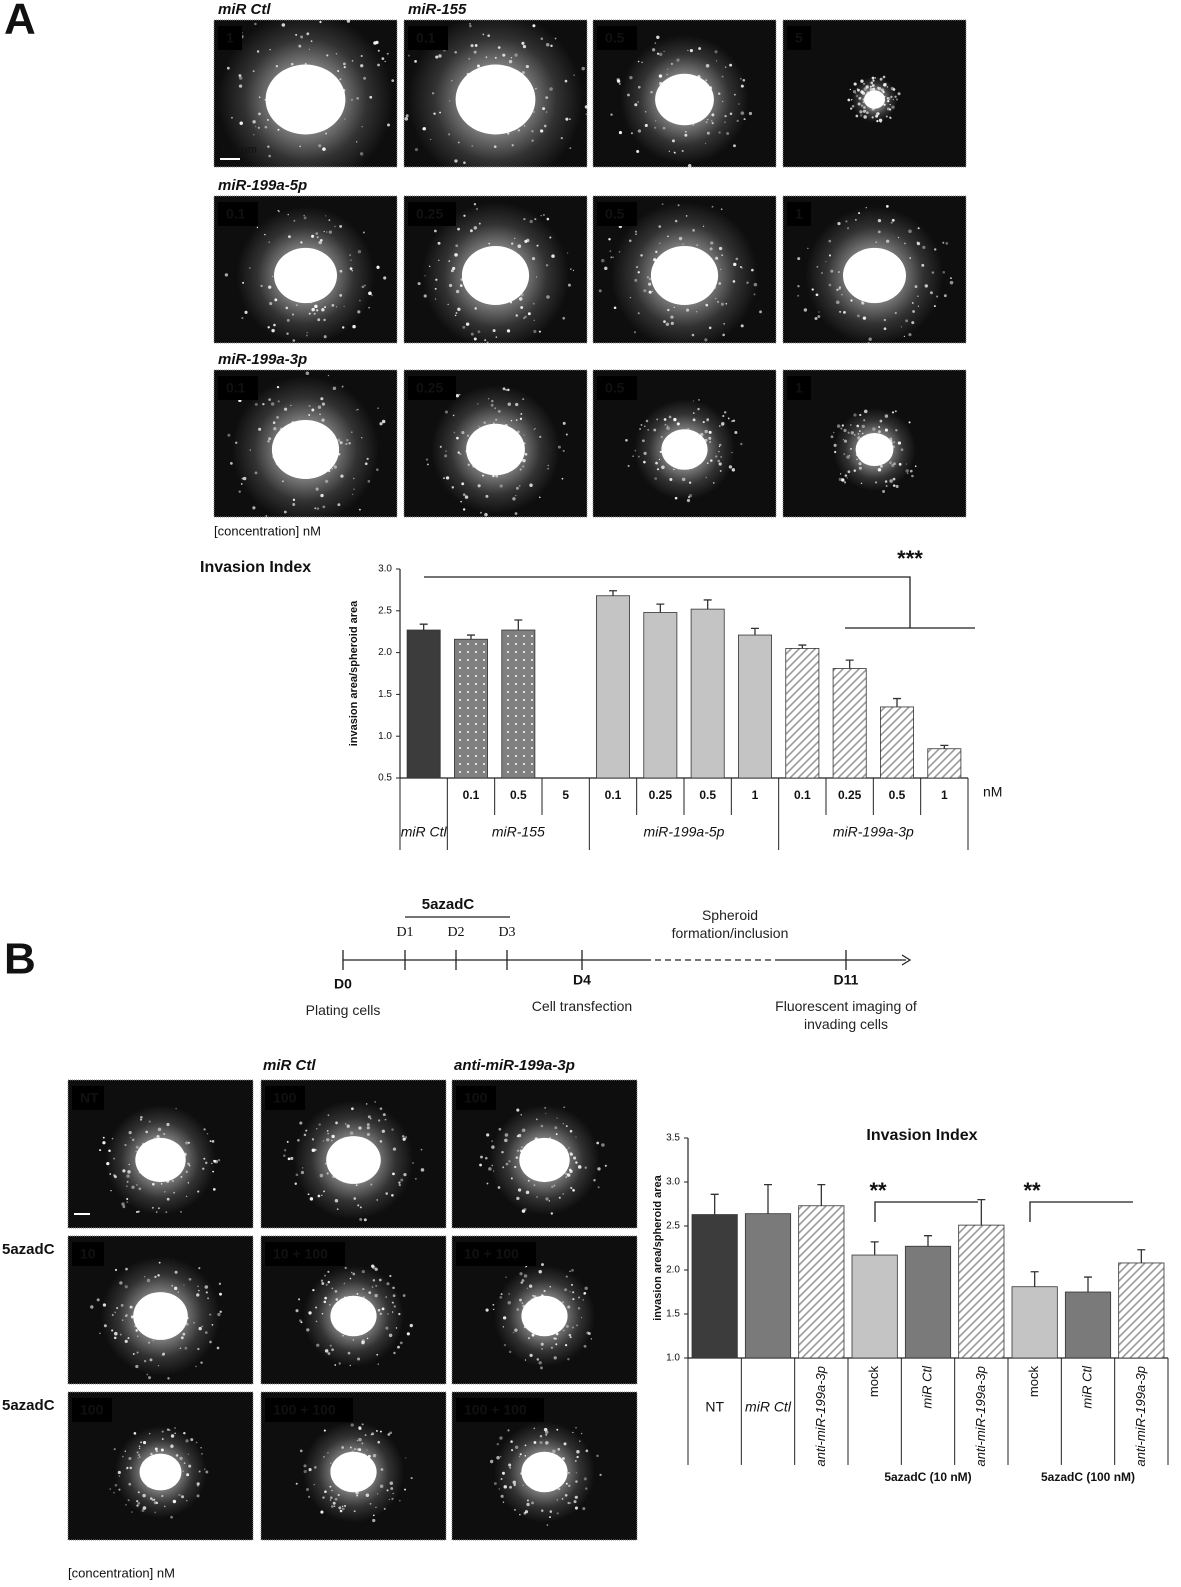  What do you see at coordinates (343, 1010) in the screenshot?
I see `day-caption: Plating cells` at bounding box center [343, 1010].